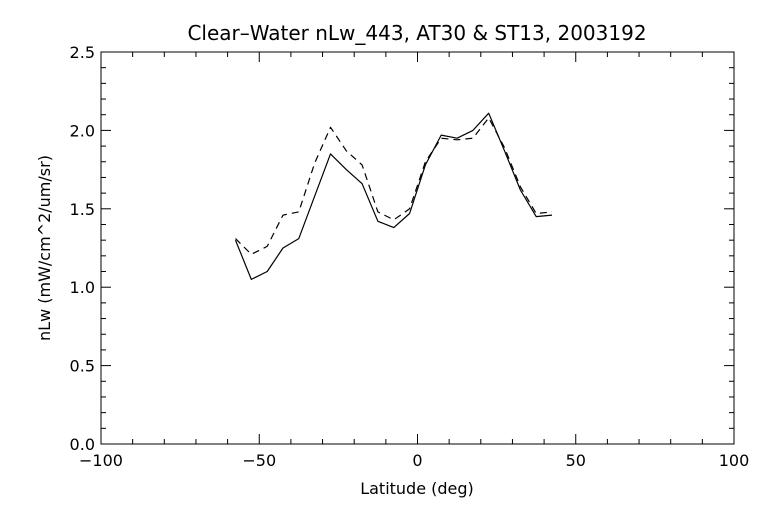  What do you see at coordinates (82, 52) in the screenshot?
I see `y-tick-label: 2.5` at bounding box center [82, 52].